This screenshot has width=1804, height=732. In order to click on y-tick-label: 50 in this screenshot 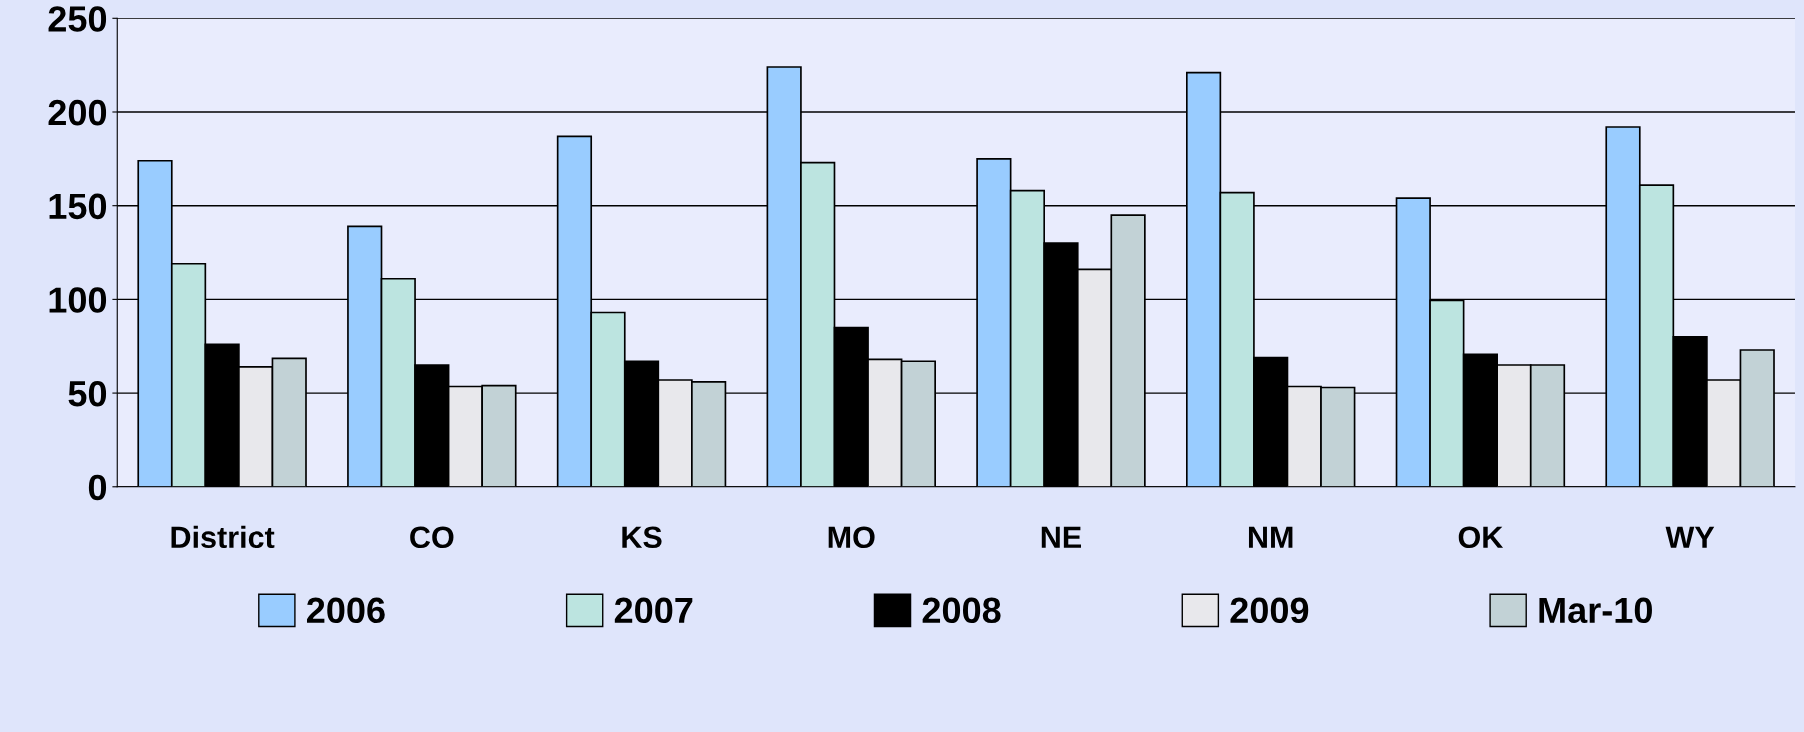, I will do `click(87, 393)`.